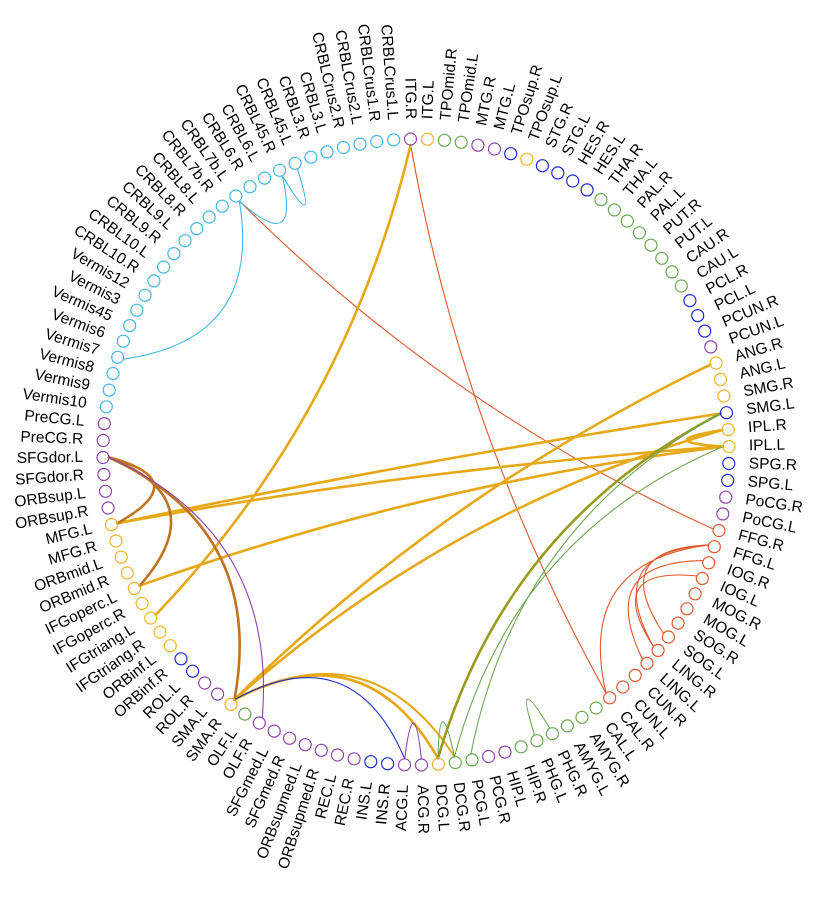  I want to click on link-smg-l-dcg-l, so click(579, 586).